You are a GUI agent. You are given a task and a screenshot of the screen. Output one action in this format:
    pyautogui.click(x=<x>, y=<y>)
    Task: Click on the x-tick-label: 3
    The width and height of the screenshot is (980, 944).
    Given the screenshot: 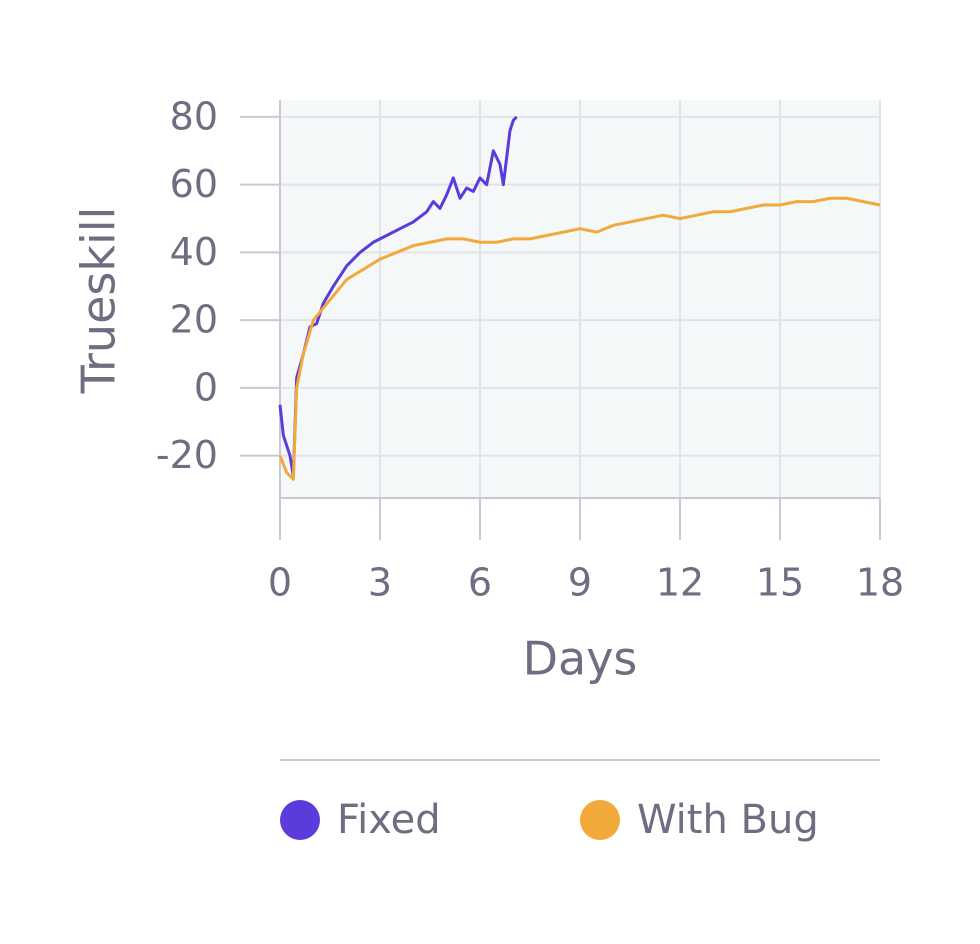 What is the action you would take?
    pyautogui.click(x=380, y=583)
    